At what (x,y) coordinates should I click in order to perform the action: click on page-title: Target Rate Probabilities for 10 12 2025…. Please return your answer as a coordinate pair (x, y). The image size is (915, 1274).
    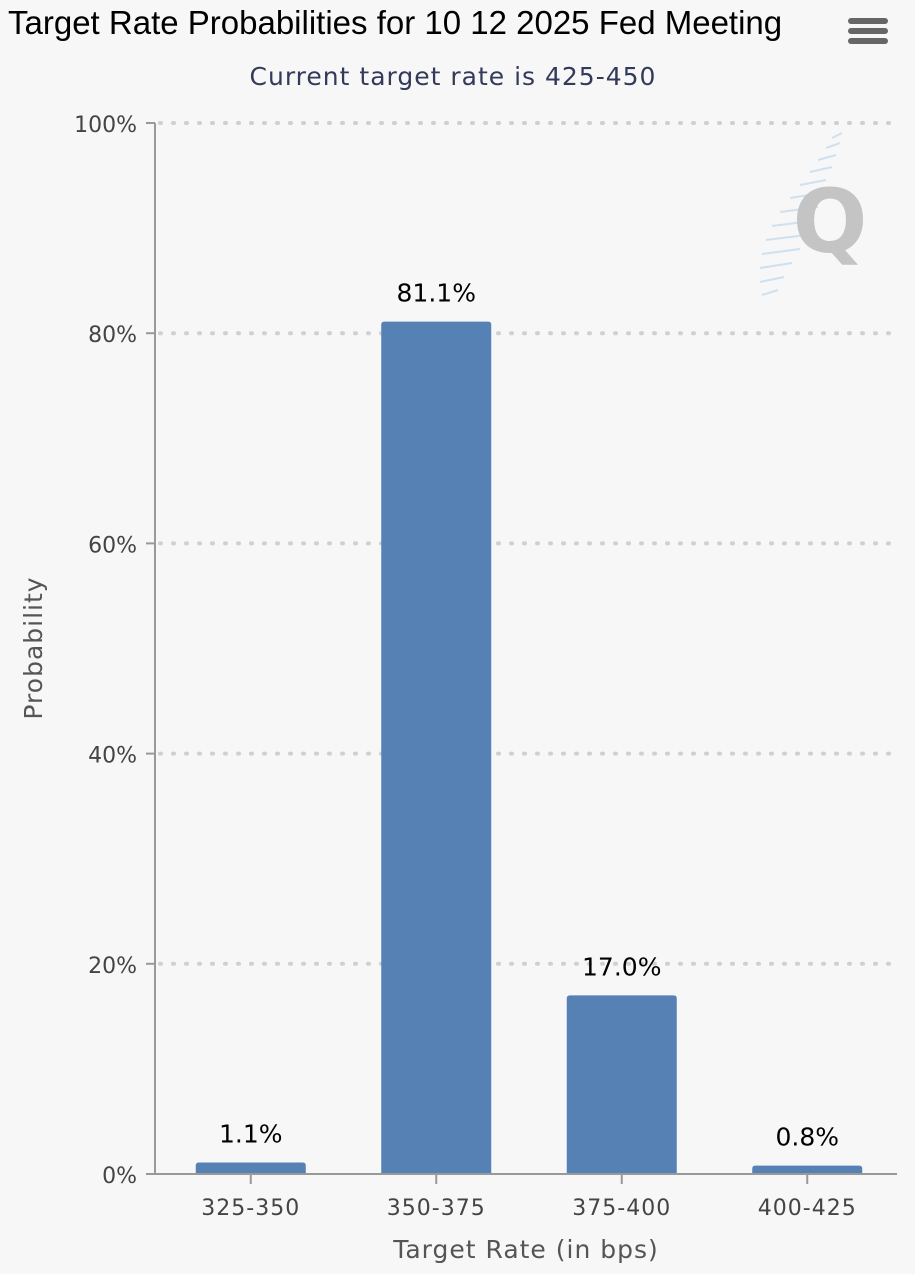
    Looking at the image, I should click on (395, 22).